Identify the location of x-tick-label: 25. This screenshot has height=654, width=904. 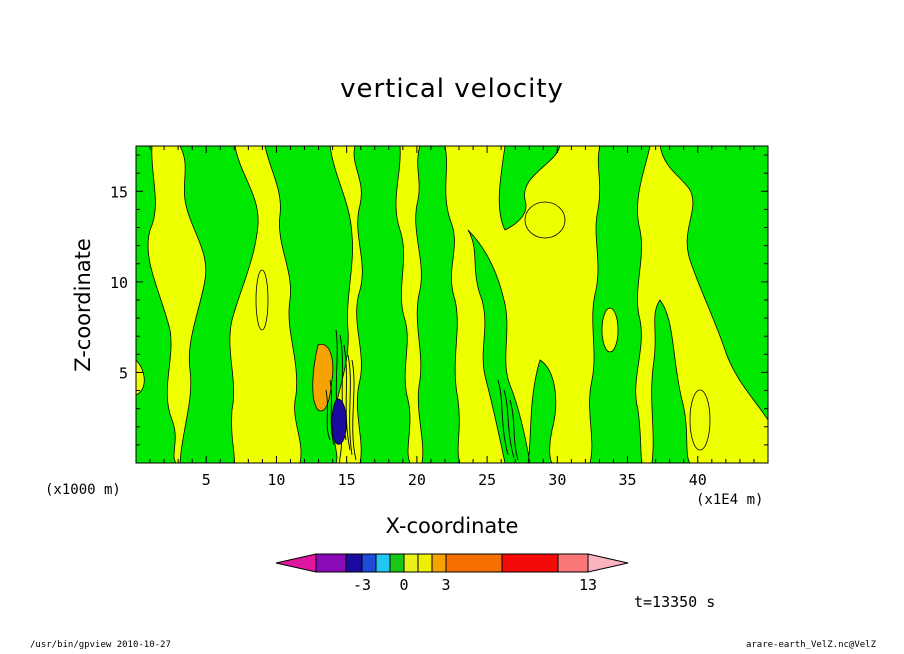
(487, 480).